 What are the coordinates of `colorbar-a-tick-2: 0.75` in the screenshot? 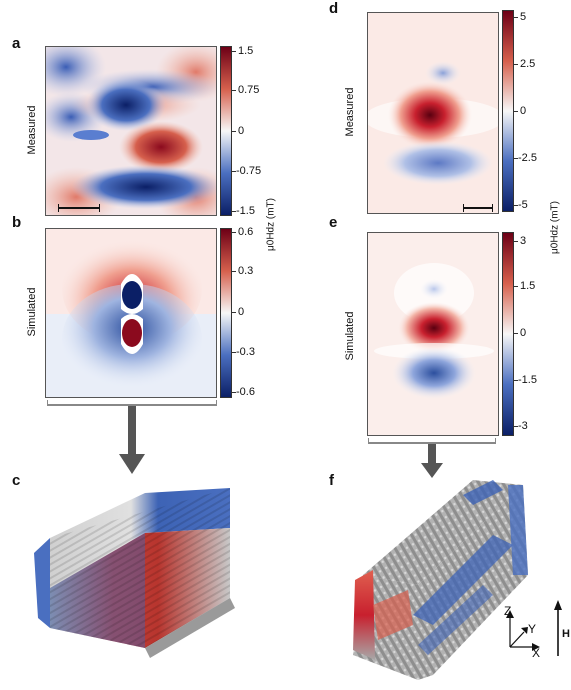 It's located at (249, 90).